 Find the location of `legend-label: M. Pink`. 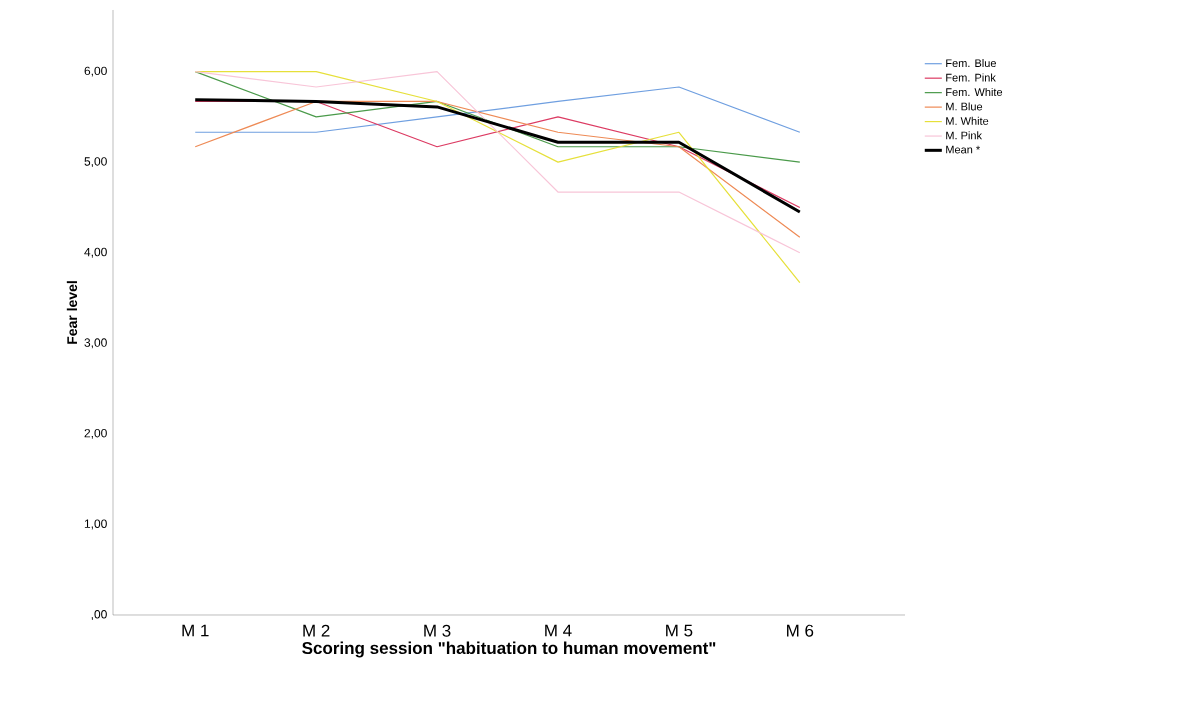

legend-label: M. Pink is located at coordinates (964, 135).